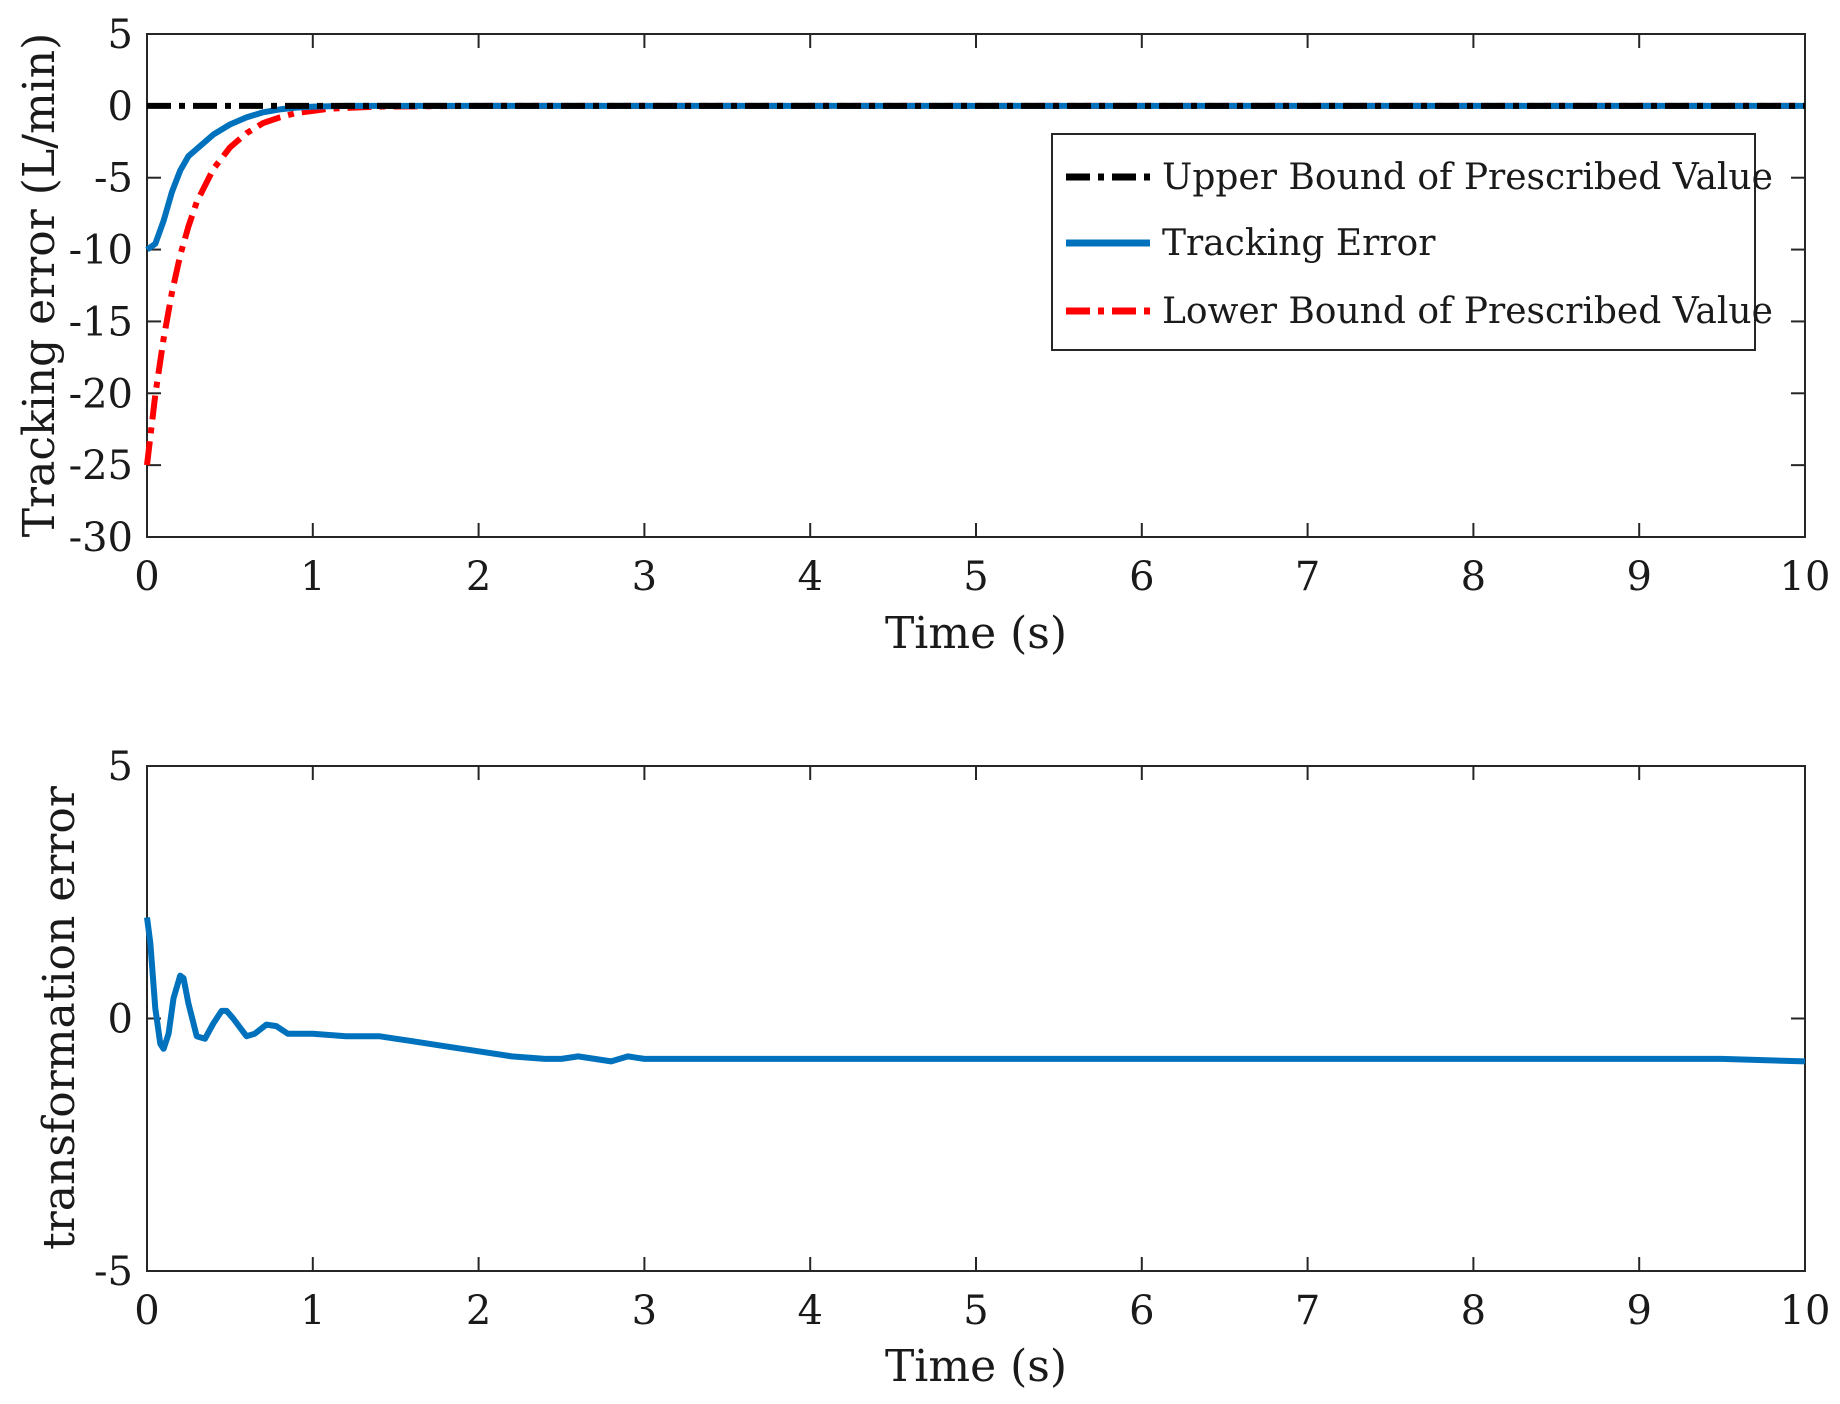  I want to click on y-tick-labels: 5 0 -5, so click(113, 1019).